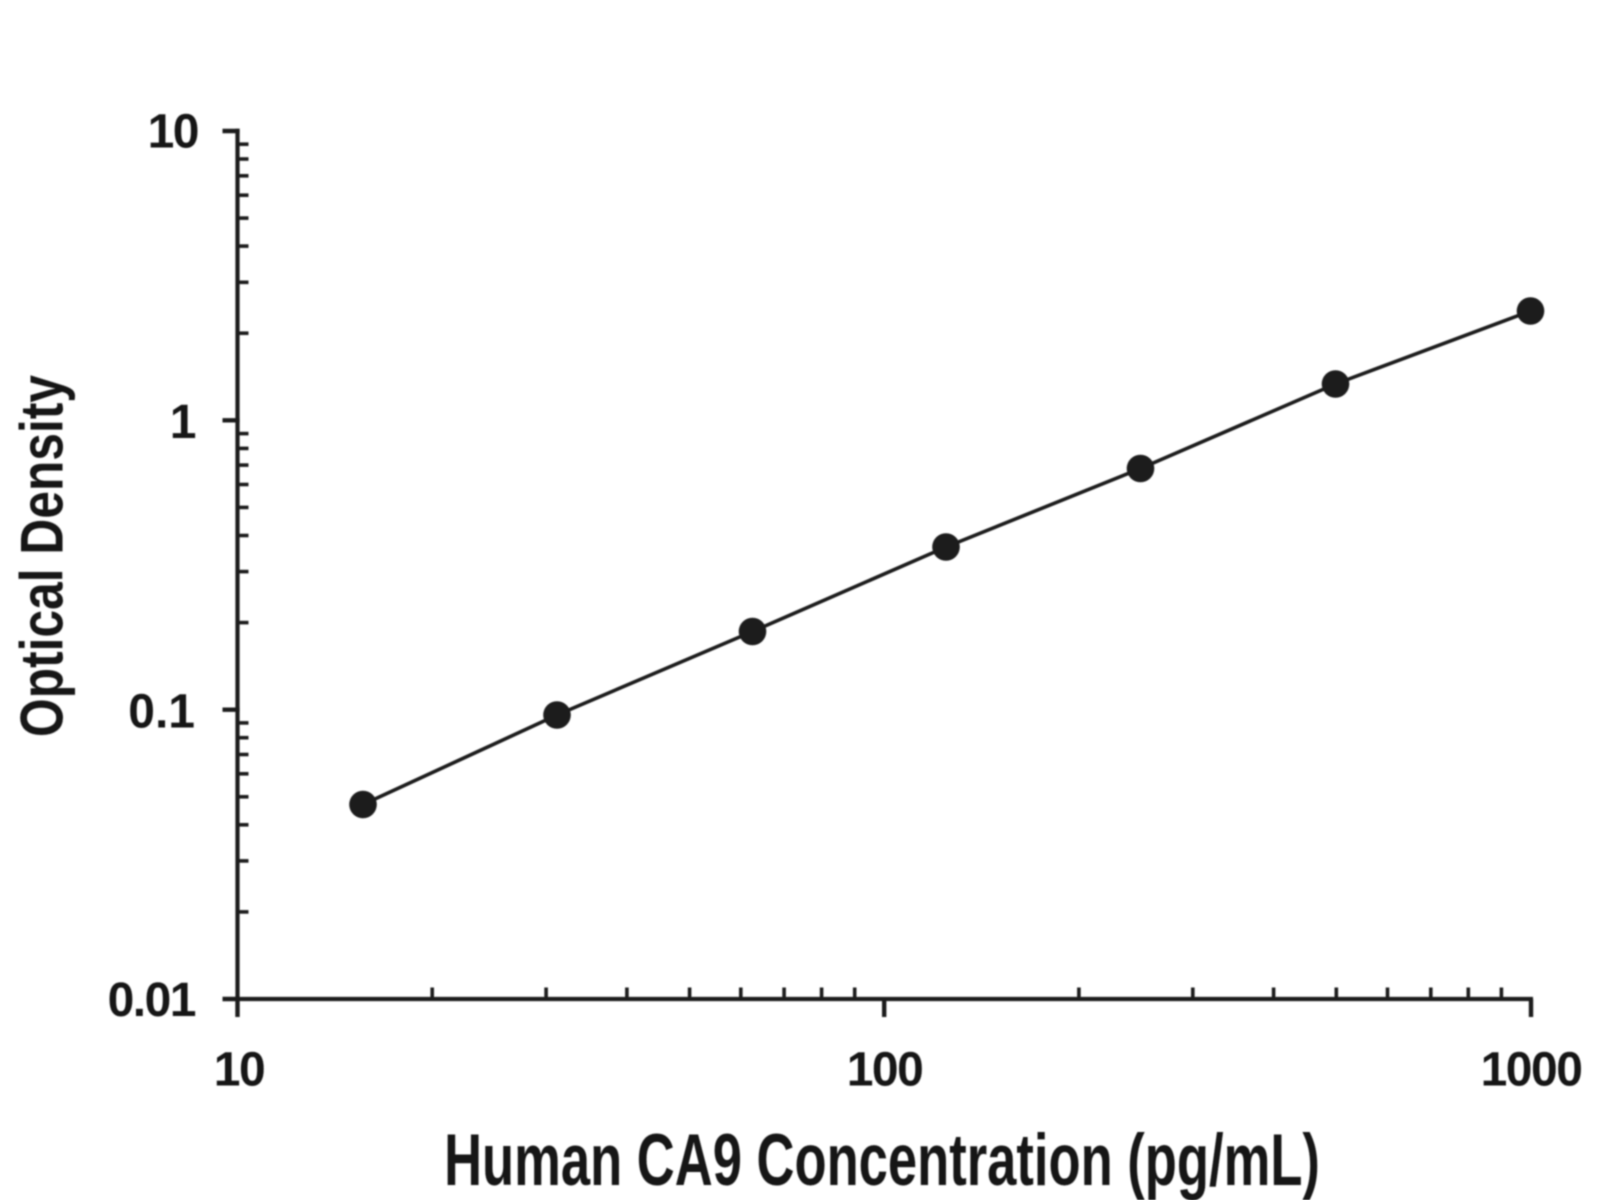 This screenshot has height=1200, width=1600. Describe the element at coordinates (152, 1000) in the screenshot. I see `svg-text: 0.01` at that location.